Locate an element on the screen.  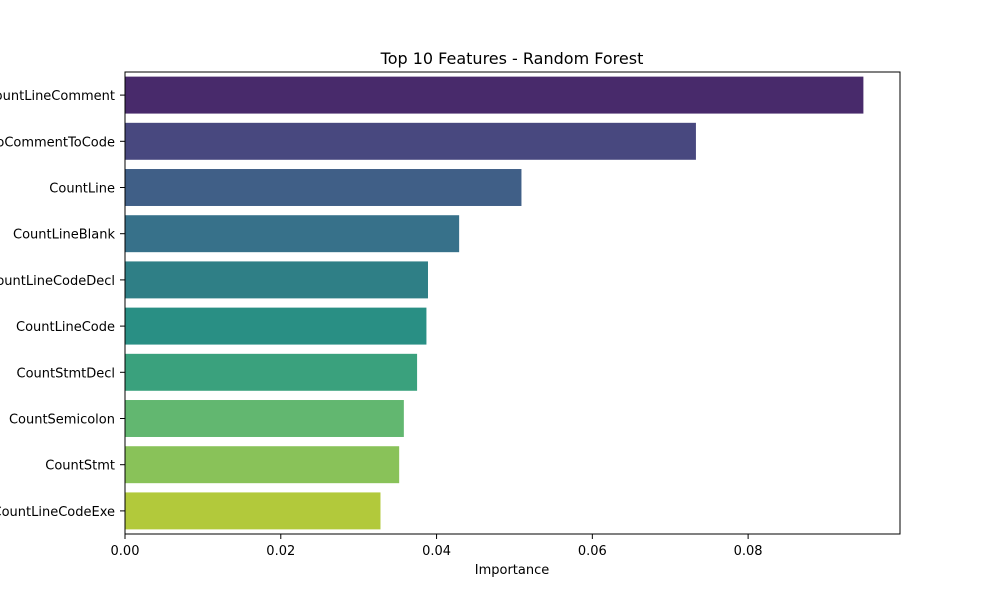
y-tick-label: CountLineBlank is located at coordinates (64, 235).